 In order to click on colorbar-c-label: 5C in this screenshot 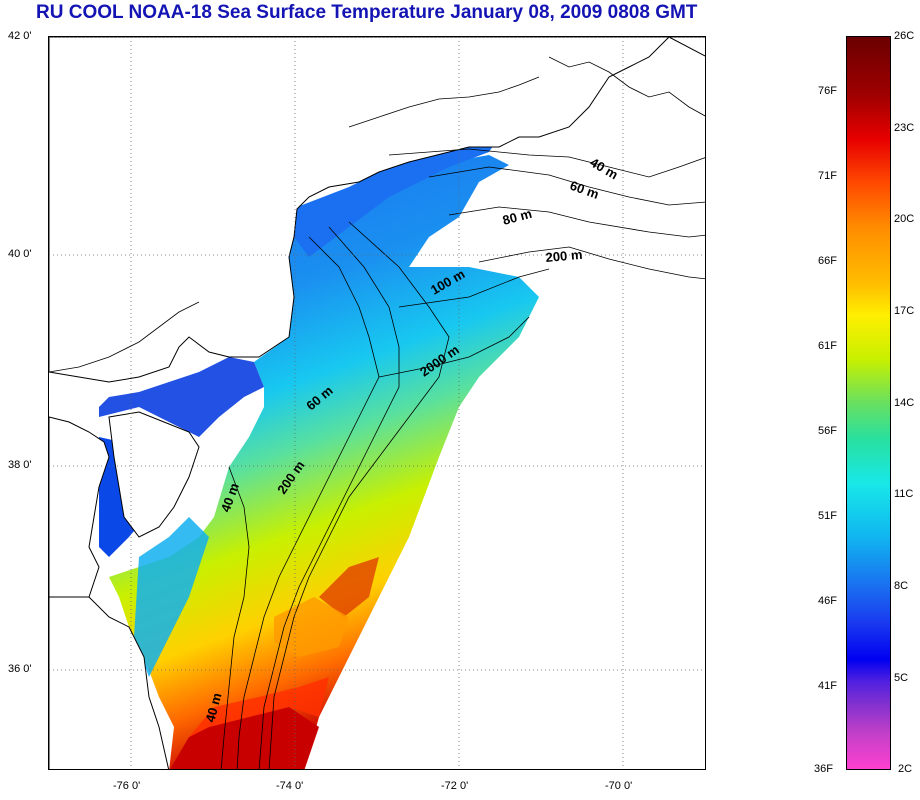, I will do `click(901, 678)`.